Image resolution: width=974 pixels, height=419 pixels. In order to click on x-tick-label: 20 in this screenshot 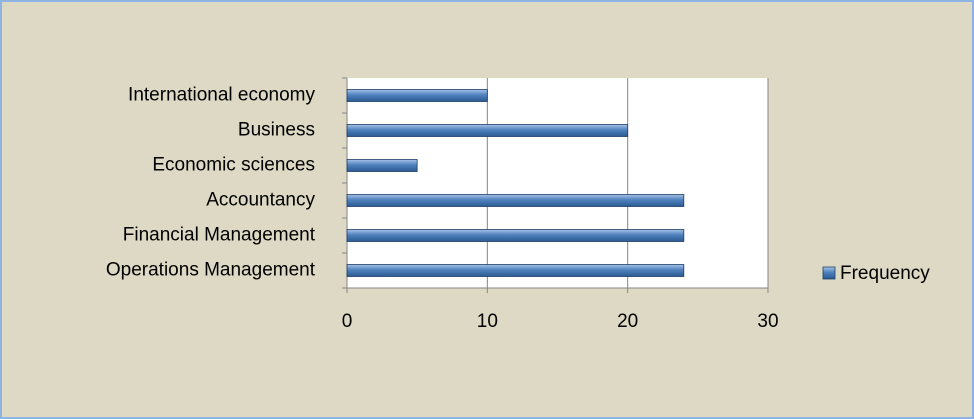, I will do `click(627, 321)`.